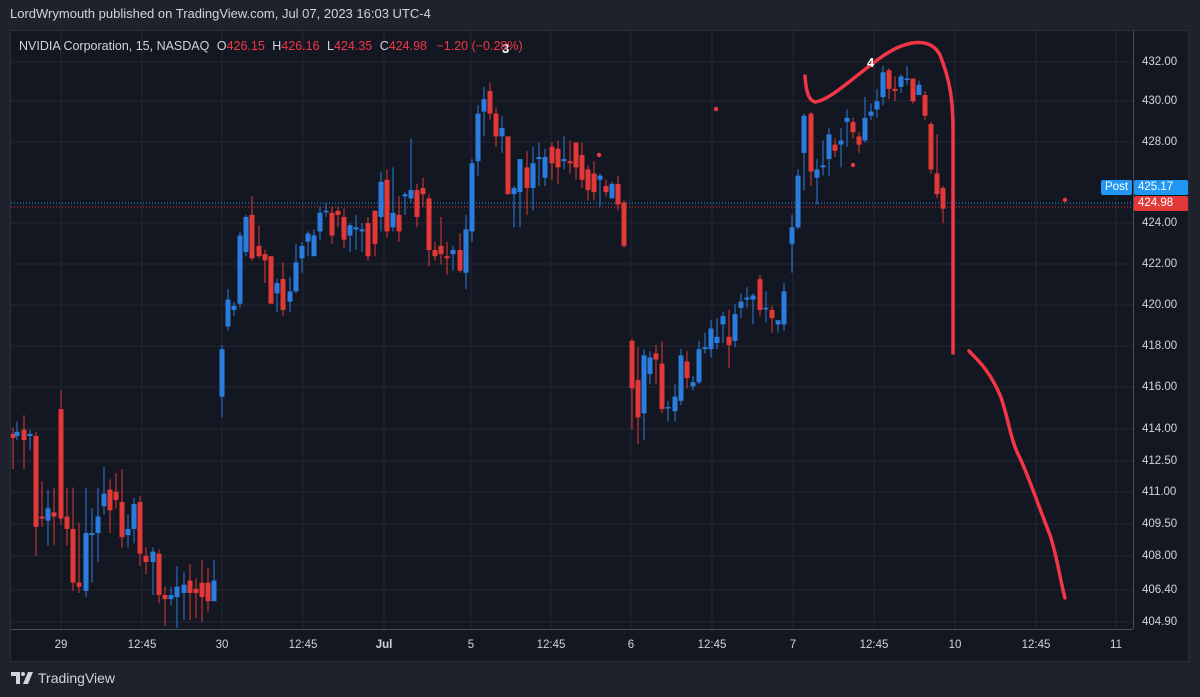  What do you see at coordinates (955, 645) in the screenshot?
I see `time-tick-label: 10` at bounding box center [955, 645].